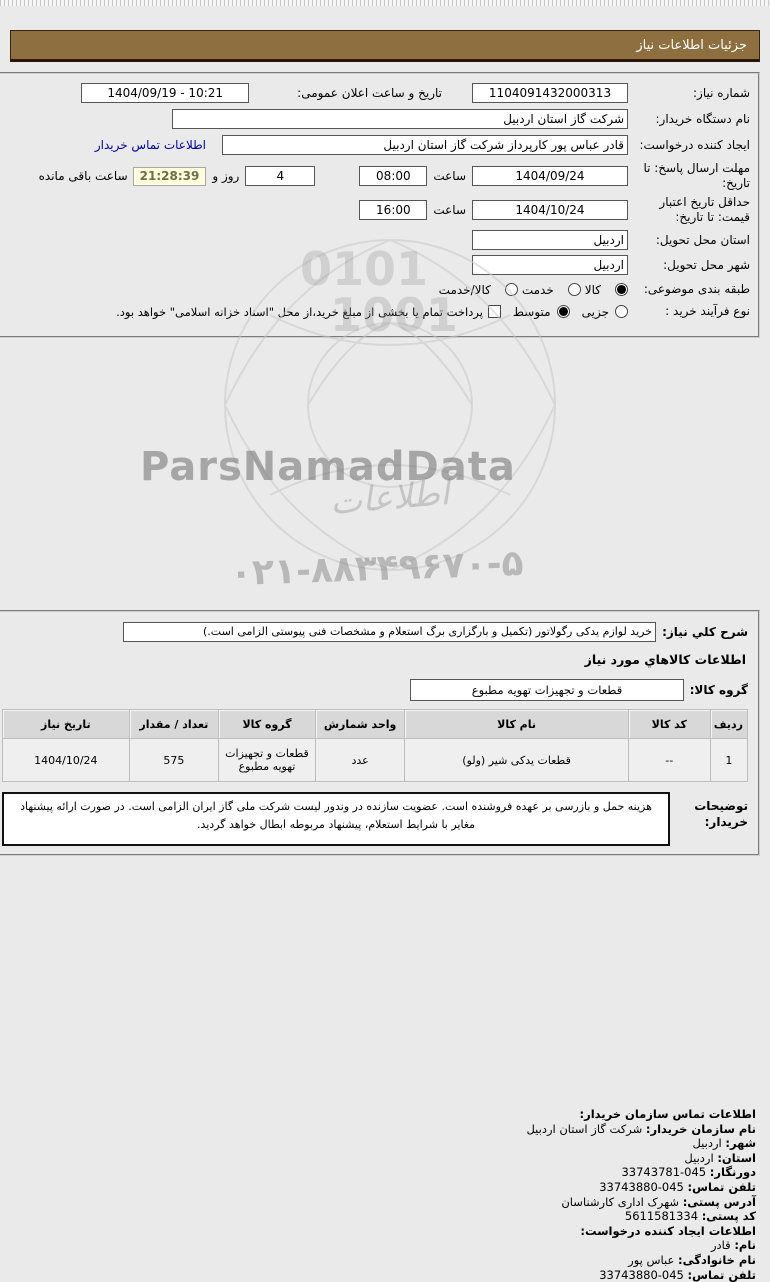 The height and width of the screenshot is (1282, 770). Describe the element at coordinates (667, 1114) in the screenshot. I see `contact-org-heading: اطلاعات تماس سازمان خریدار:` at that location.